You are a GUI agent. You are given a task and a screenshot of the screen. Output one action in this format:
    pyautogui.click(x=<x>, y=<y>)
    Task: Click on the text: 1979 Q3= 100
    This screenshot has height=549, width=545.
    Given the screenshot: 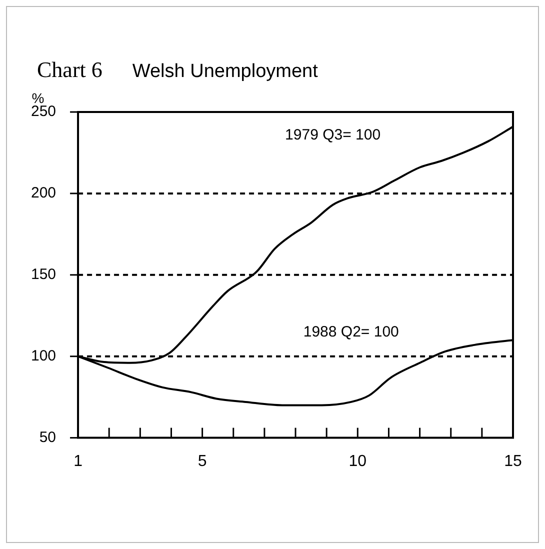 What is the action you would take?
    pyautogui.click(x=333, y=135)
    